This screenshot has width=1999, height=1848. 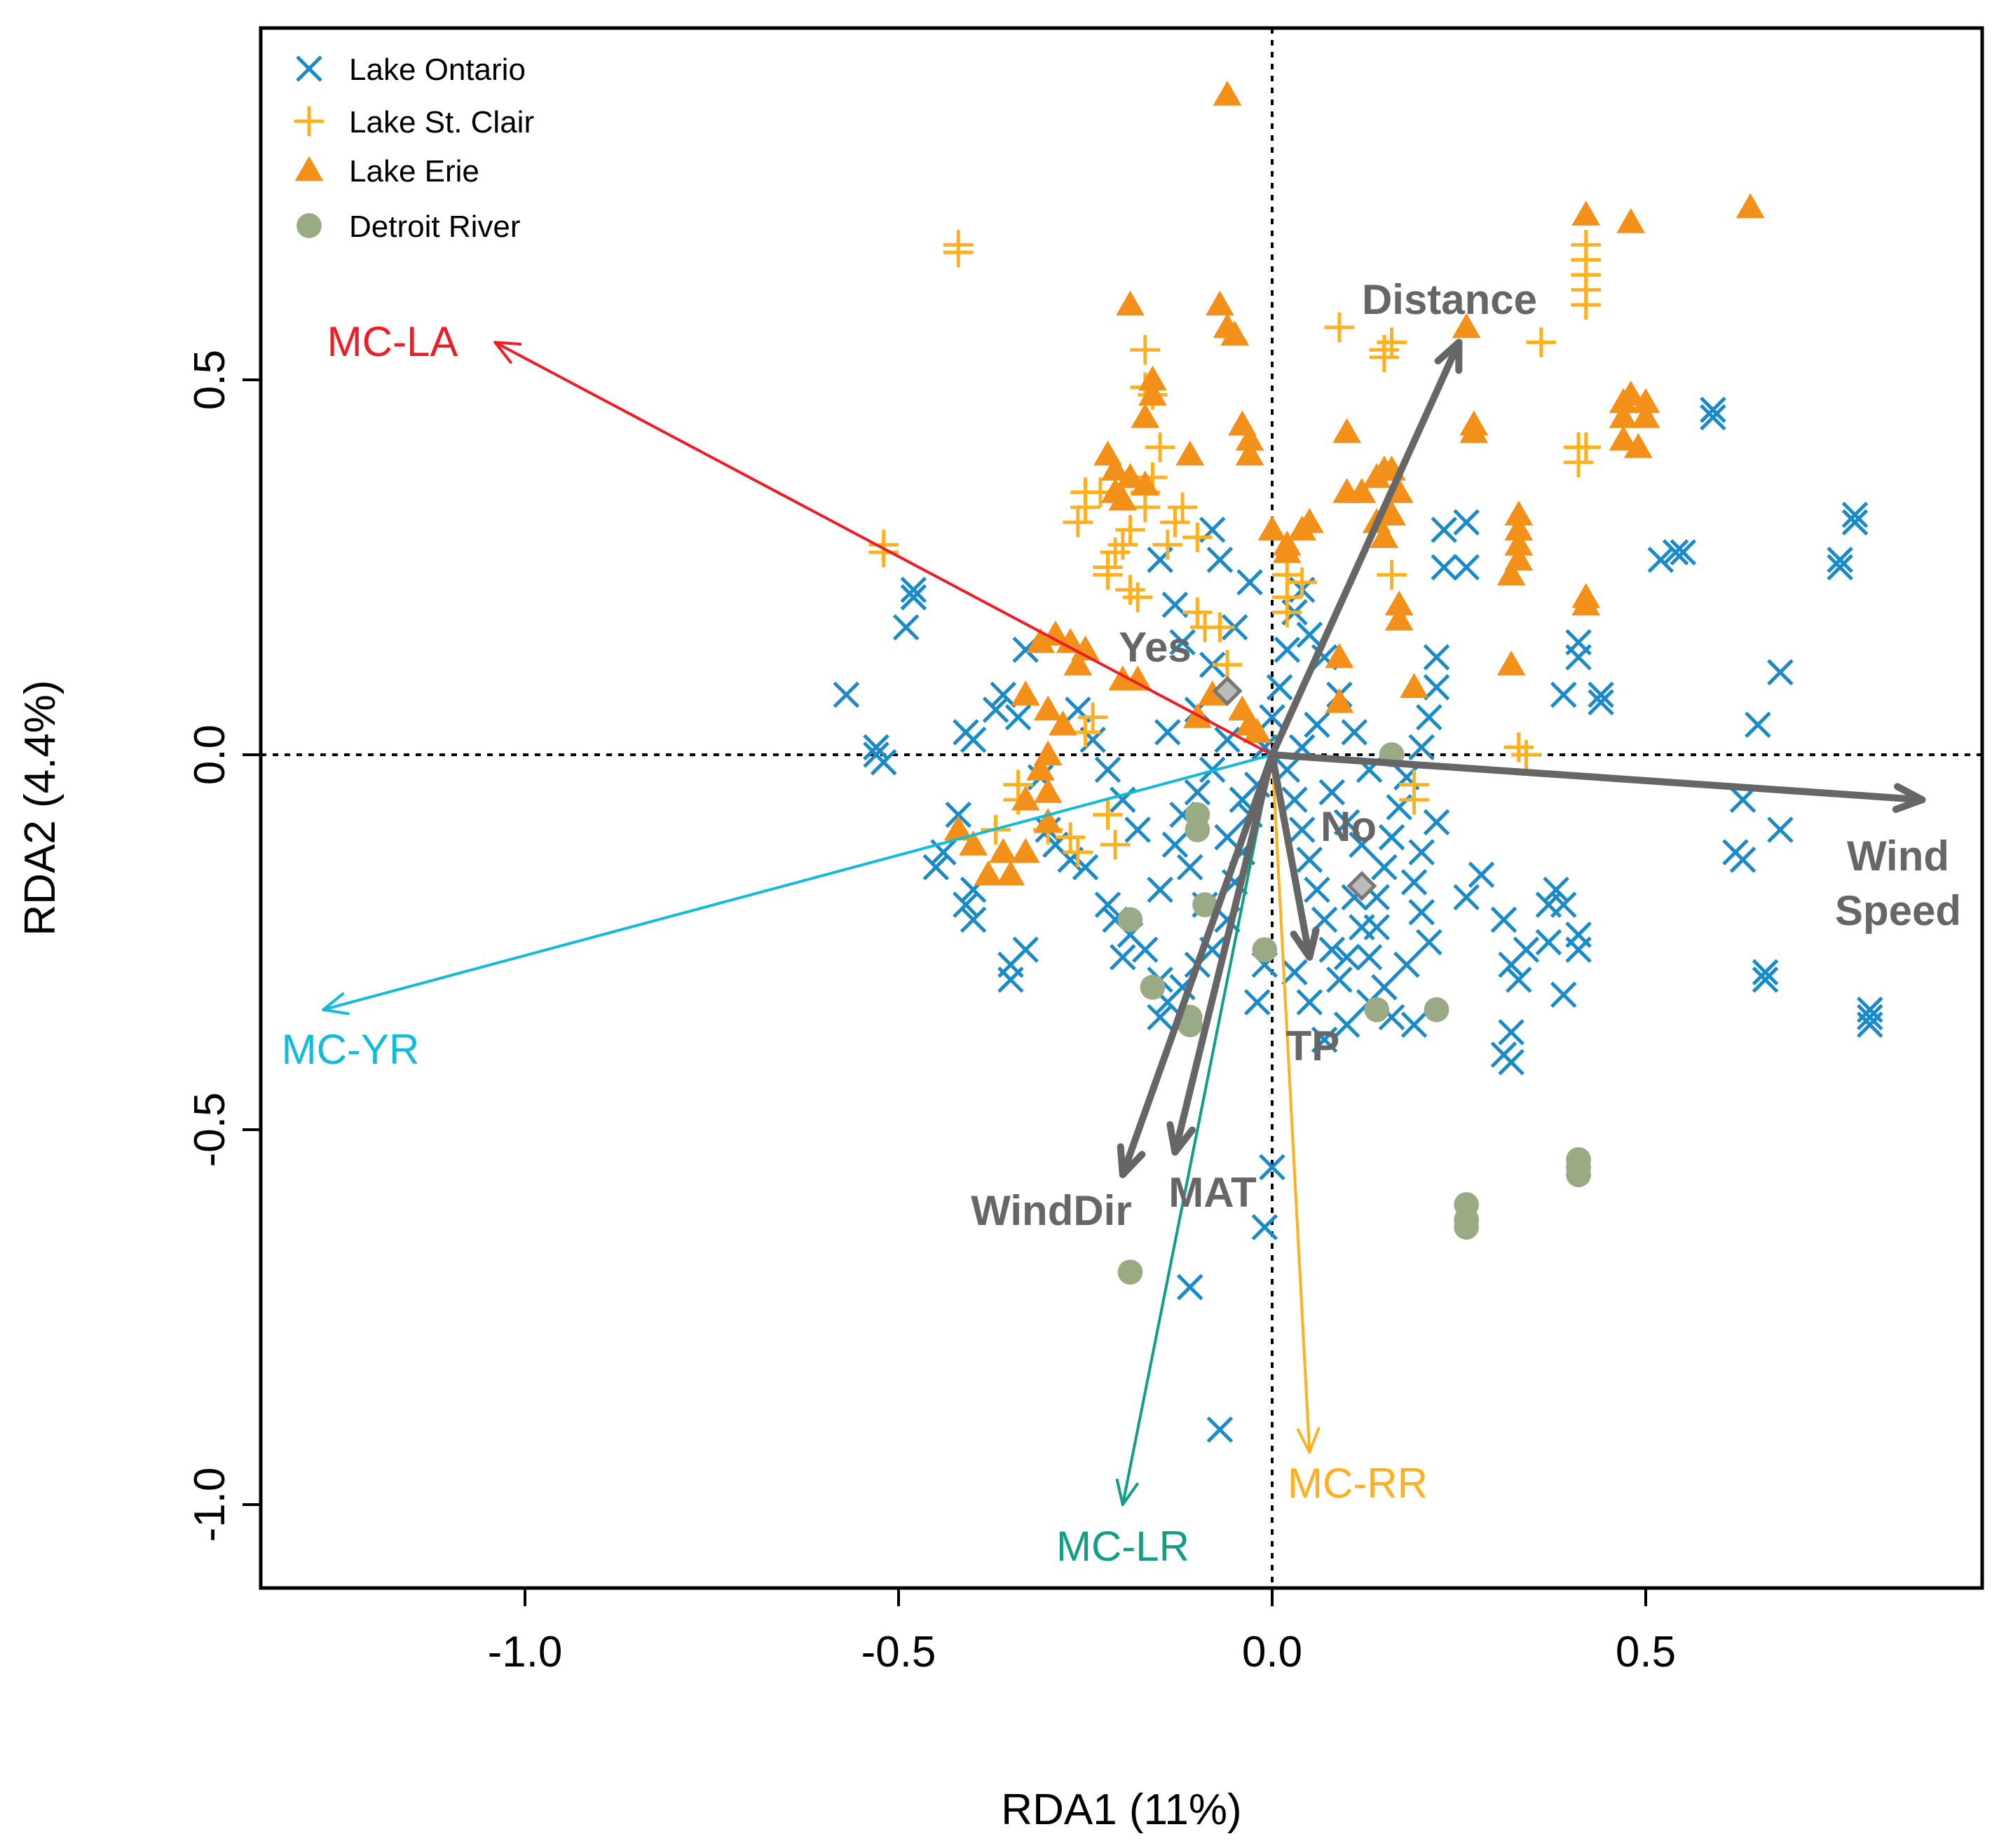 I want to click on y-tick-label: -0.5, so click(x=210, y=1130).